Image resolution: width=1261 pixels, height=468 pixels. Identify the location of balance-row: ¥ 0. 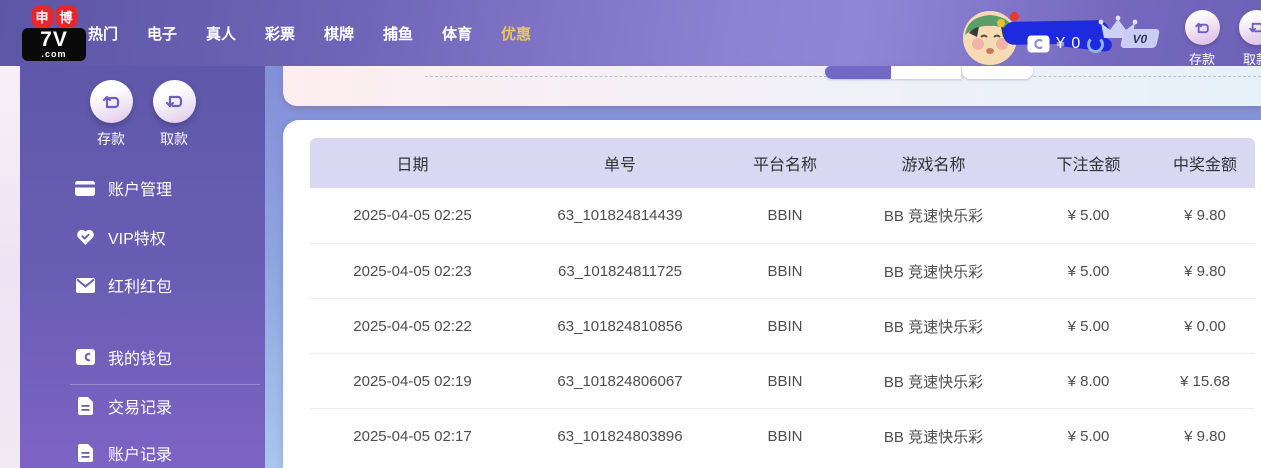
(1066, 44).